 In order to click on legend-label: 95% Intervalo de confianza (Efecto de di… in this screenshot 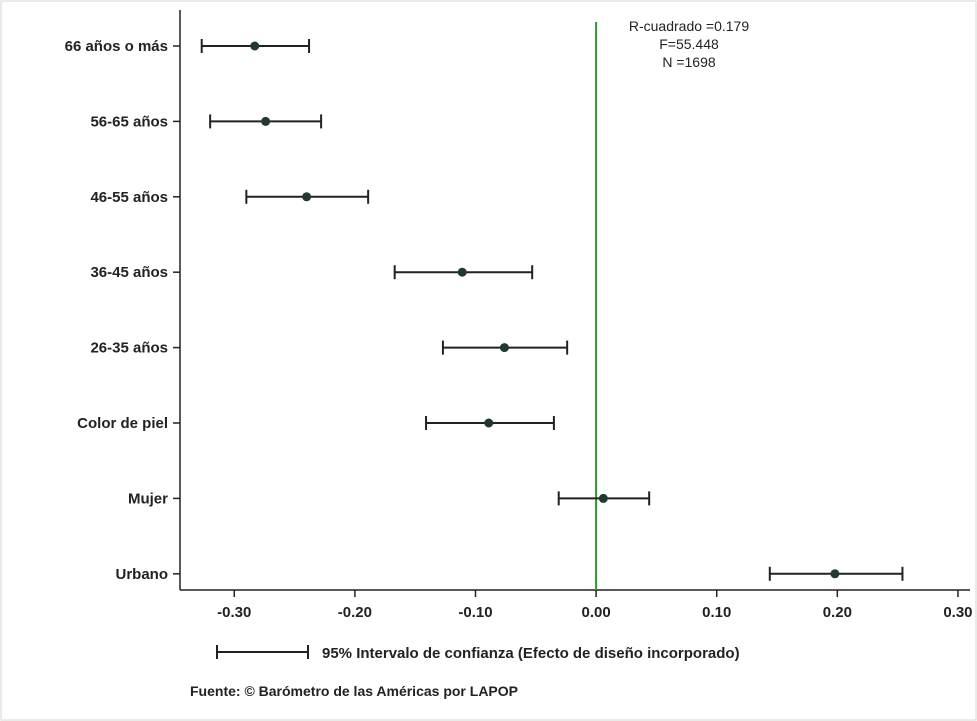, I will do `click(531, 653)`.